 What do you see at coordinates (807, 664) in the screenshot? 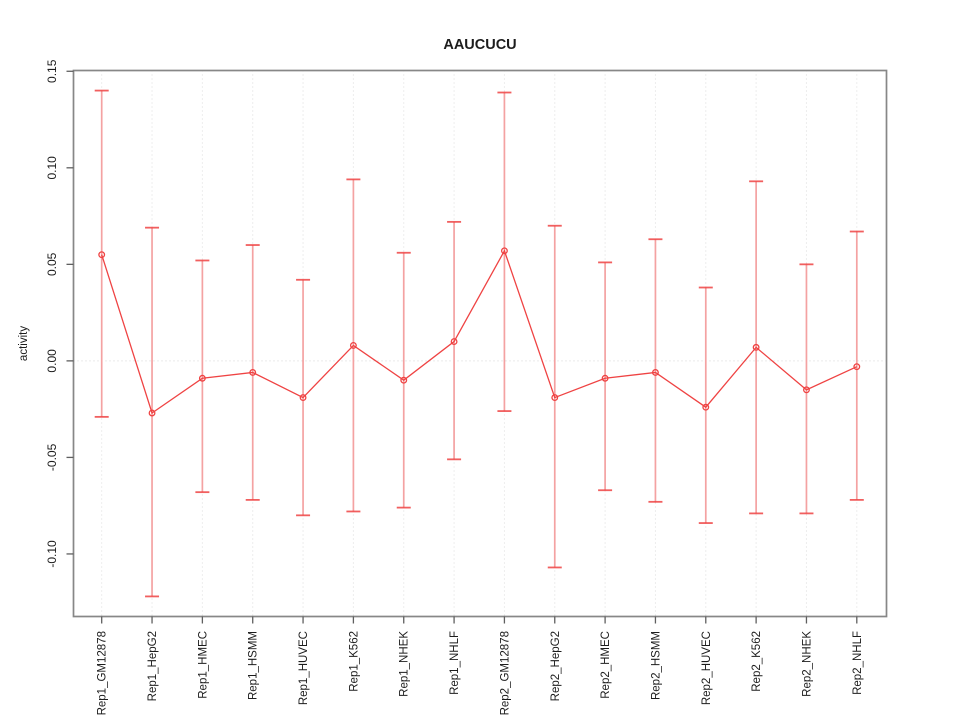
I see `x-category-label: Rep2_NHEK` at bounding box center [807, 664].